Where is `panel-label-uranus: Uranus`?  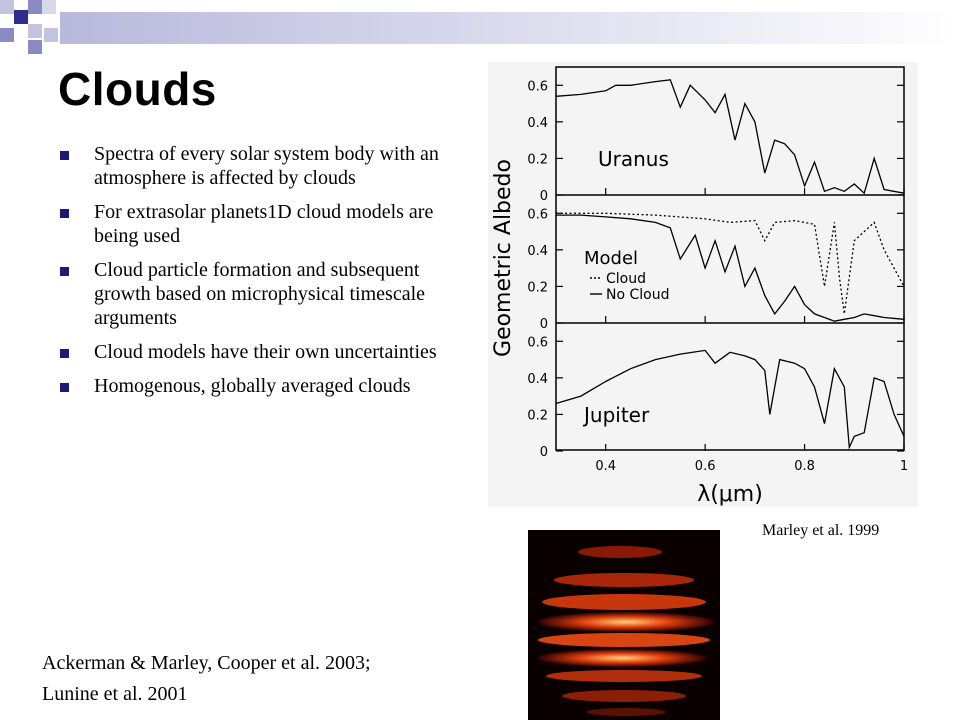 panel-label-uranus: Uranus is located at coordinates (633, 159).